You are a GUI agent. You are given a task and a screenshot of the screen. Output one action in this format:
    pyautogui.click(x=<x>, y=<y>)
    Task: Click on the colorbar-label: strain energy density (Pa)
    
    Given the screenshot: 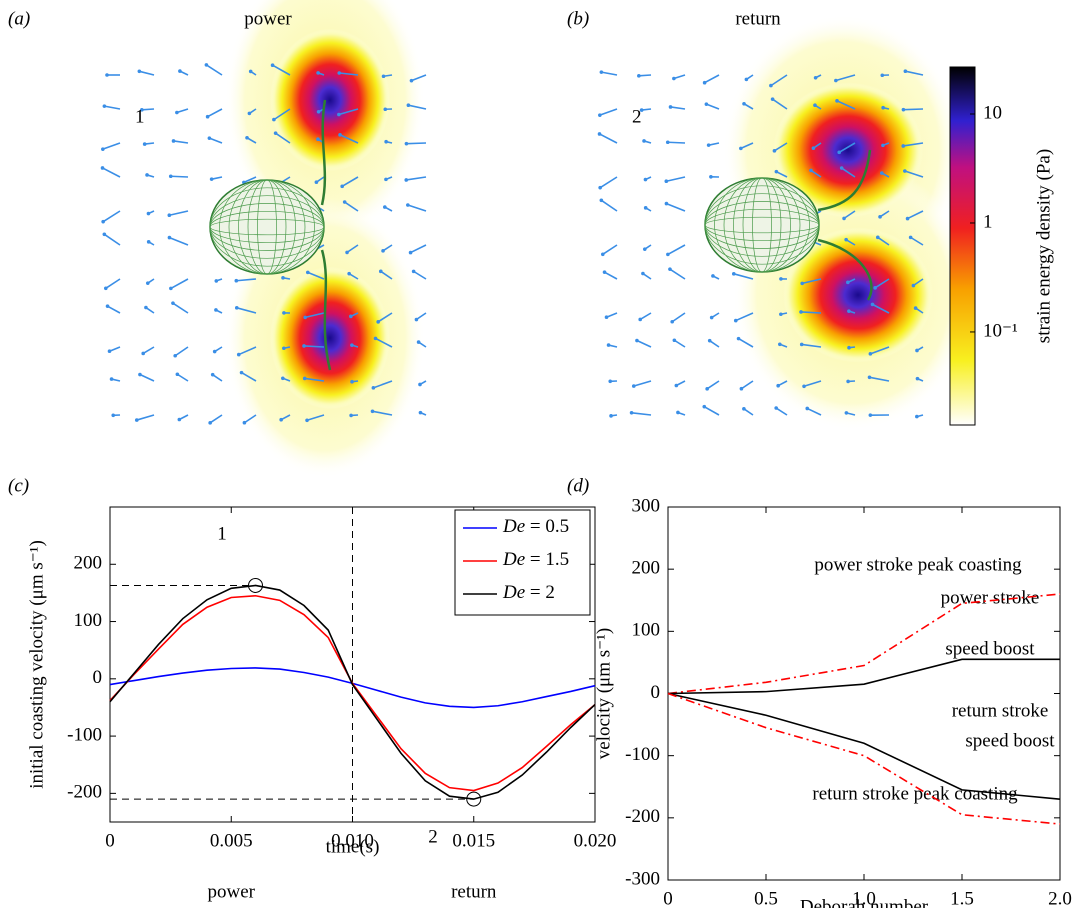 What is the action you would take?
    pyautogui.click(x=1043, y=246)
    